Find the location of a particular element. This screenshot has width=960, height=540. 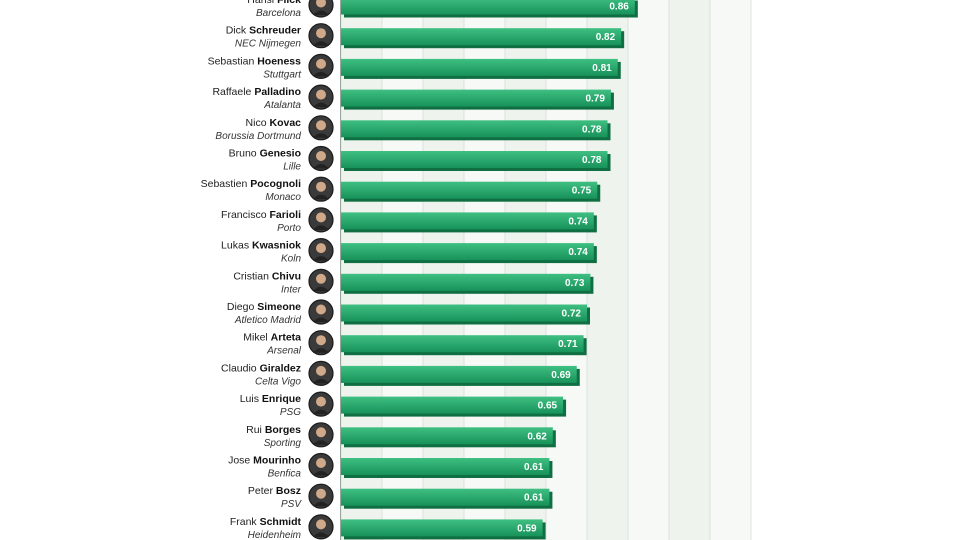

value-label: 0.72 is located at coordinates (572, 314).